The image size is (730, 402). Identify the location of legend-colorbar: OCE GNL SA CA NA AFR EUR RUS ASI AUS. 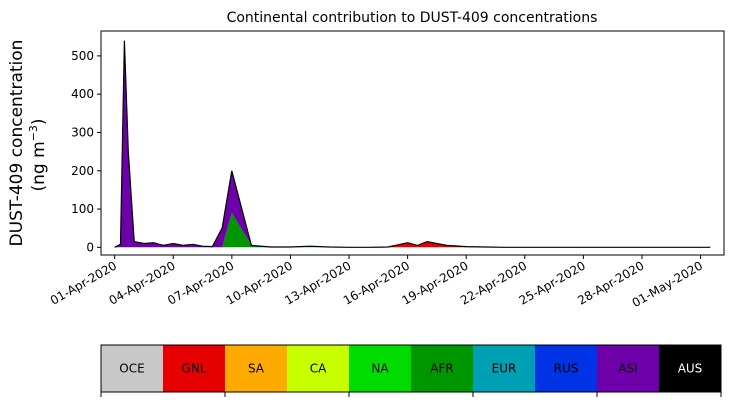
(411, 370).